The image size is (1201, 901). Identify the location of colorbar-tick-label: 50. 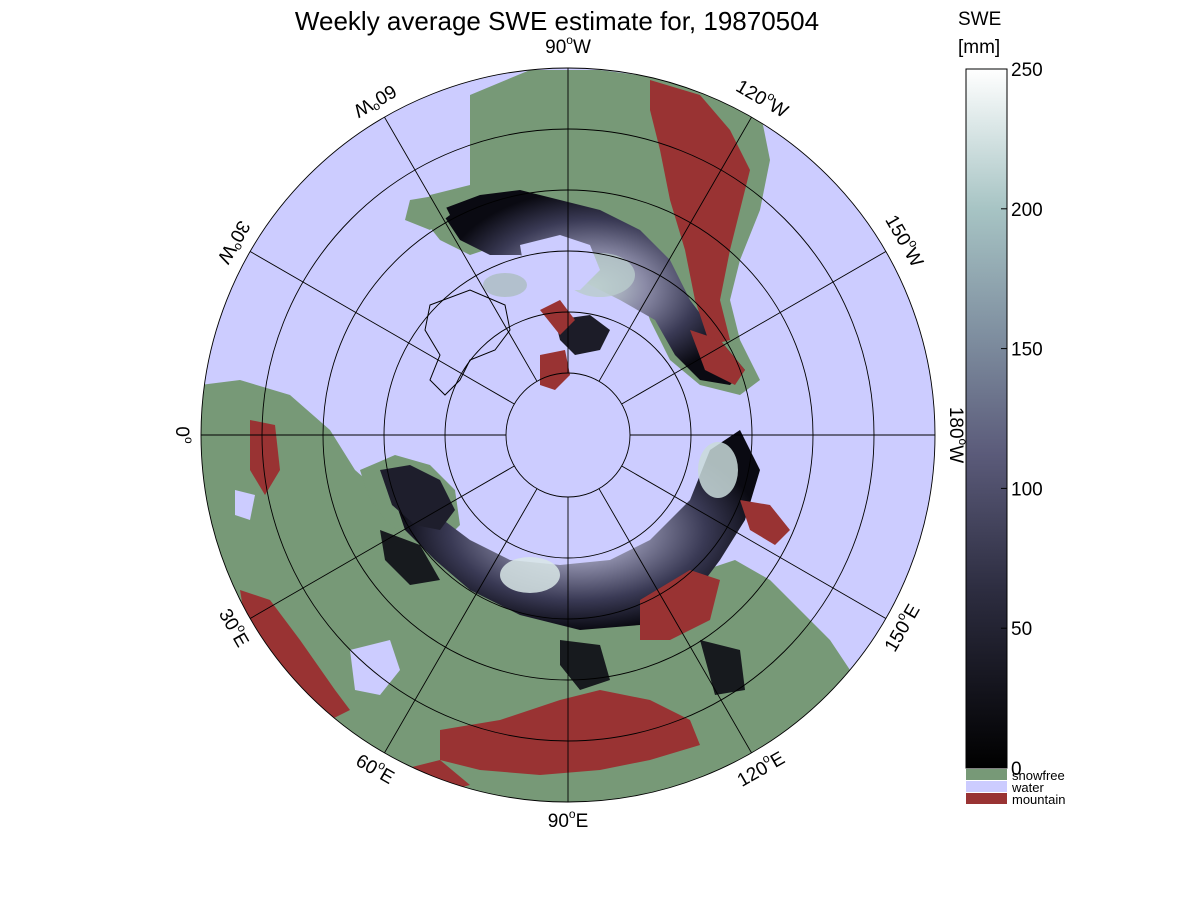
(1021, 629).